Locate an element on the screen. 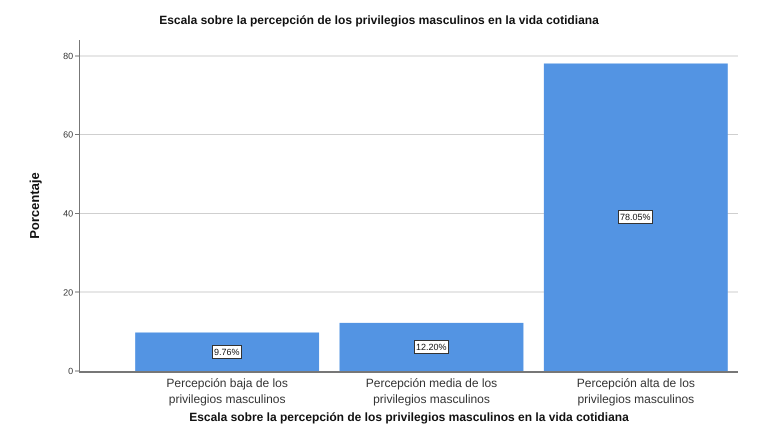  data-label: 9.76% is located at coordinates (227, 352).